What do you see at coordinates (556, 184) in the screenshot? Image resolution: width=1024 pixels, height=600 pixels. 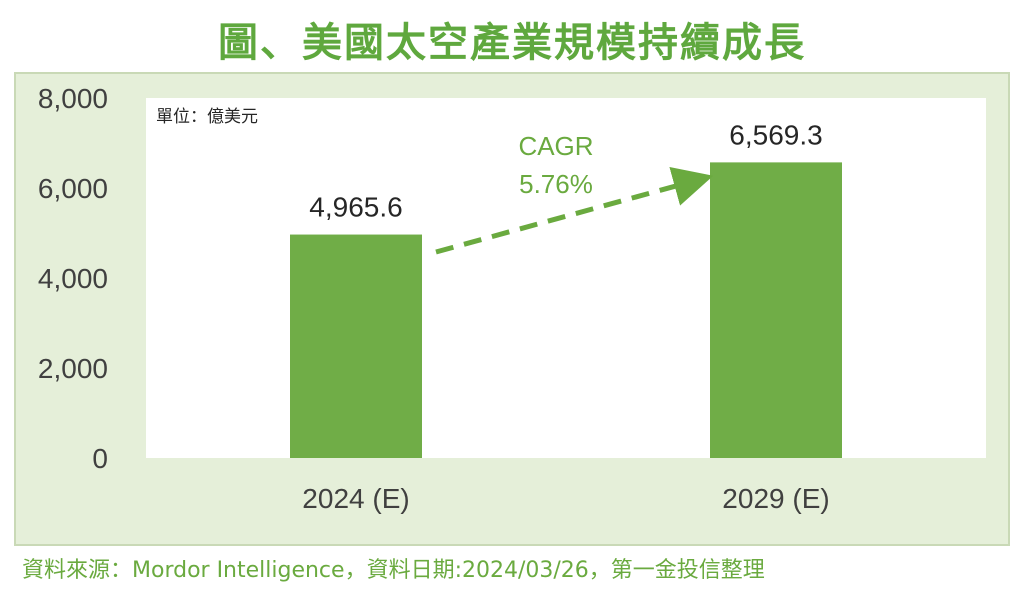 I see `cagr-value: 5.76%` at bounding box center [556, 184].